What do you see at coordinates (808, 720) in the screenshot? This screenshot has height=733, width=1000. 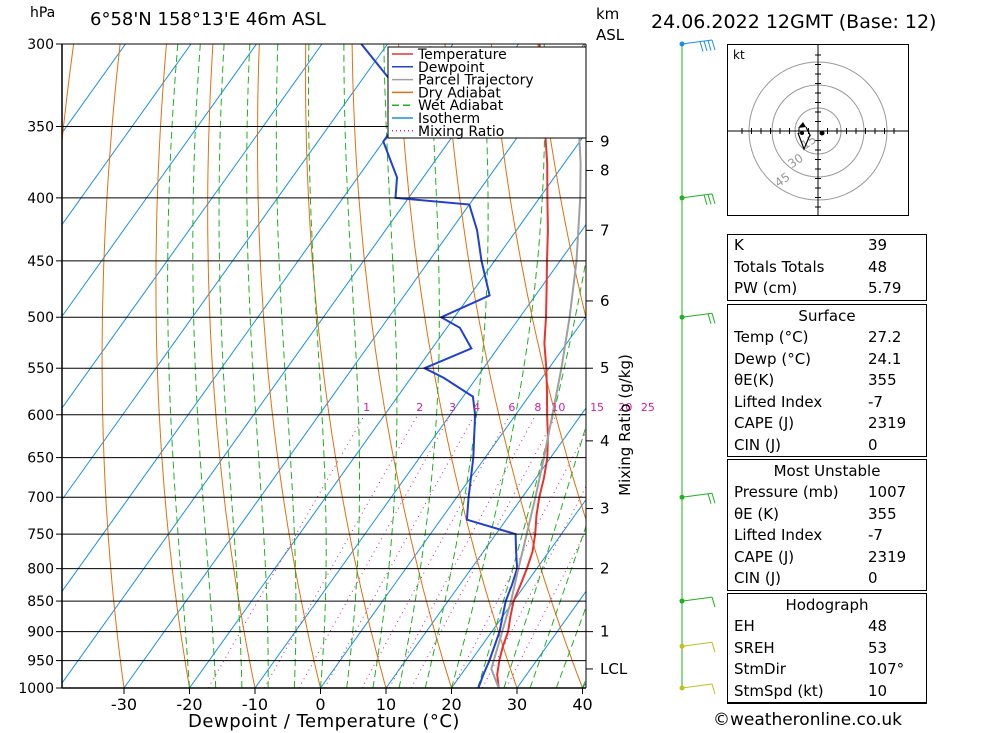 I see `footer-credit: ©weatheronline.co.uk` at bounding box center [808, 720].